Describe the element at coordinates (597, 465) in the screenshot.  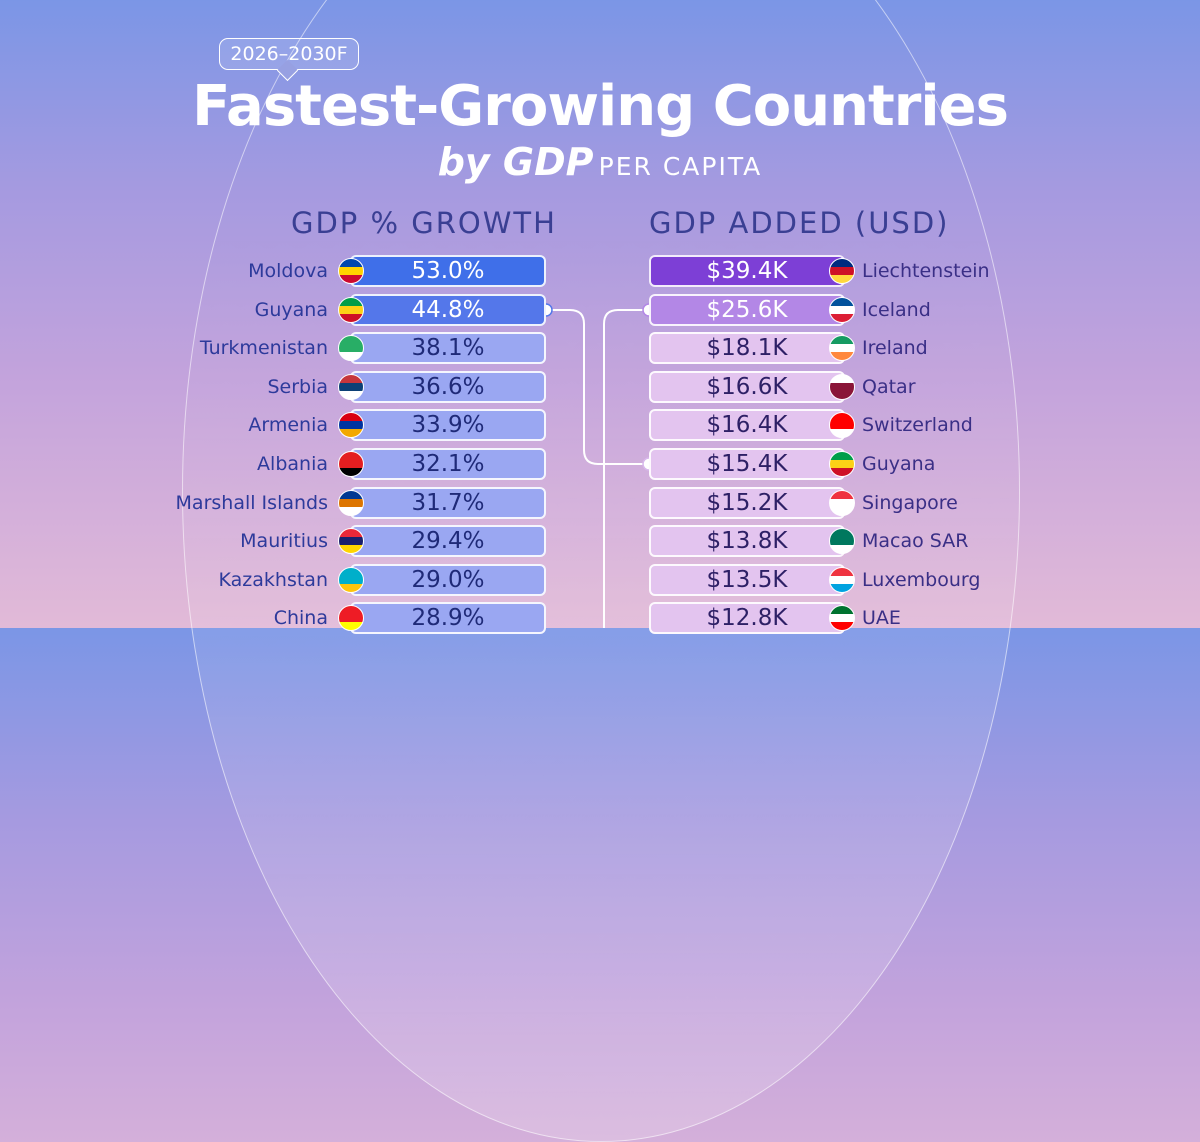
I see `guyana-connector` at that location.